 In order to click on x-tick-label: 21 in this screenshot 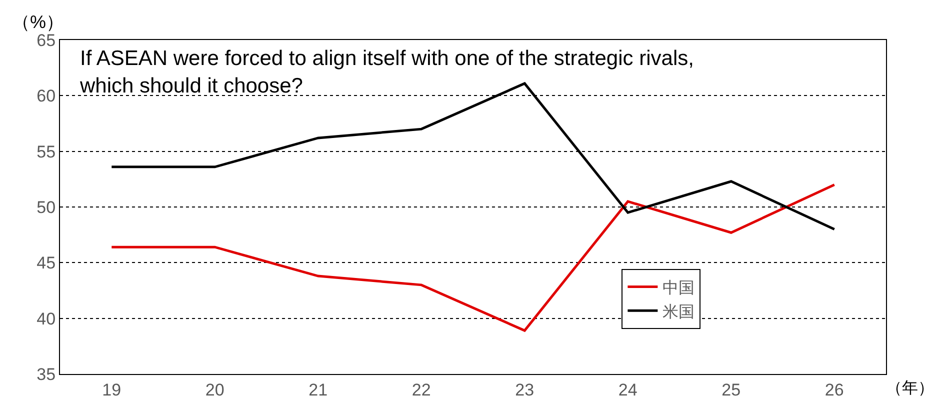, I will do `click(318, 390)`.